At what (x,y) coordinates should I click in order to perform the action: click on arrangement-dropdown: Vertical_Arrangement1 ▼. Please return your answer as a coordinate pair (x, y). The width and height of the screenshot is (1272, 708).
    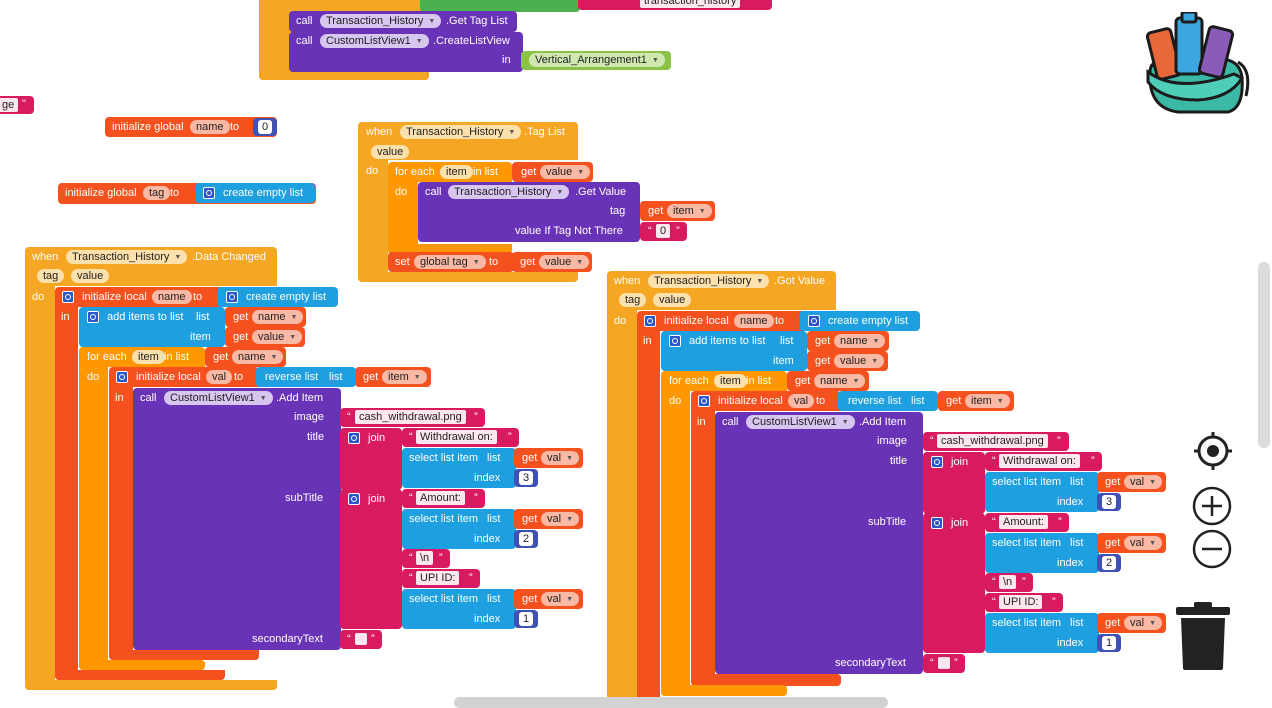
    Looking at the image, I should click on (597, 60).